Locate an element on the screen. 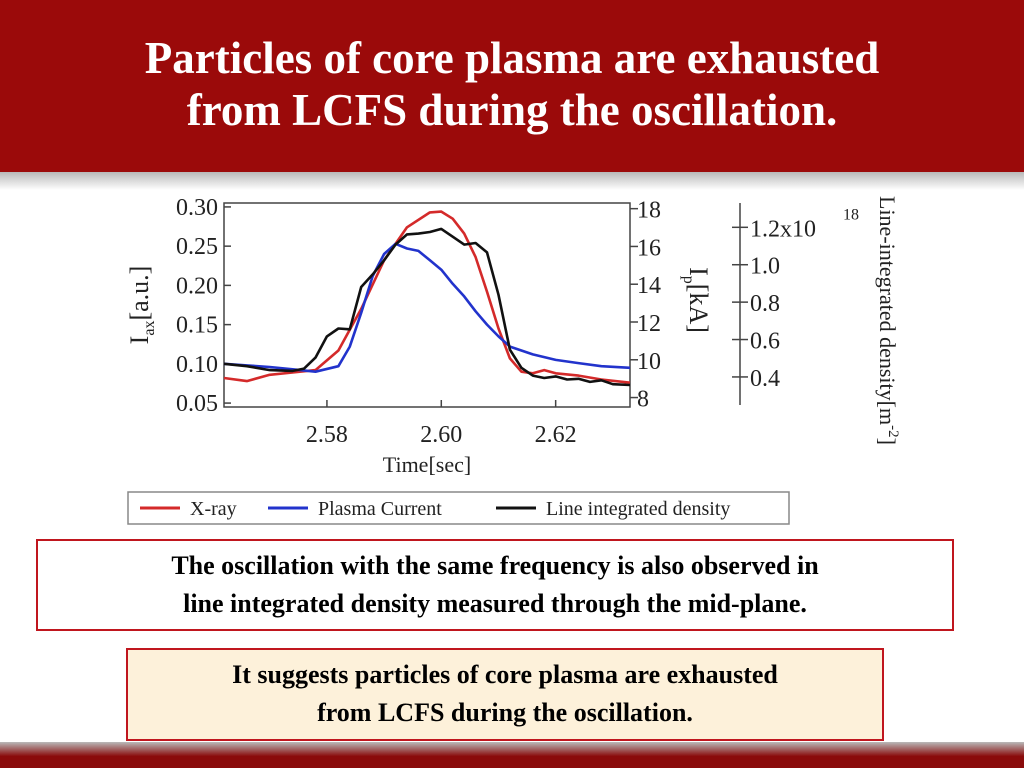  x-axis-tick-label: 2.60 is located at coordinates (441, 435).